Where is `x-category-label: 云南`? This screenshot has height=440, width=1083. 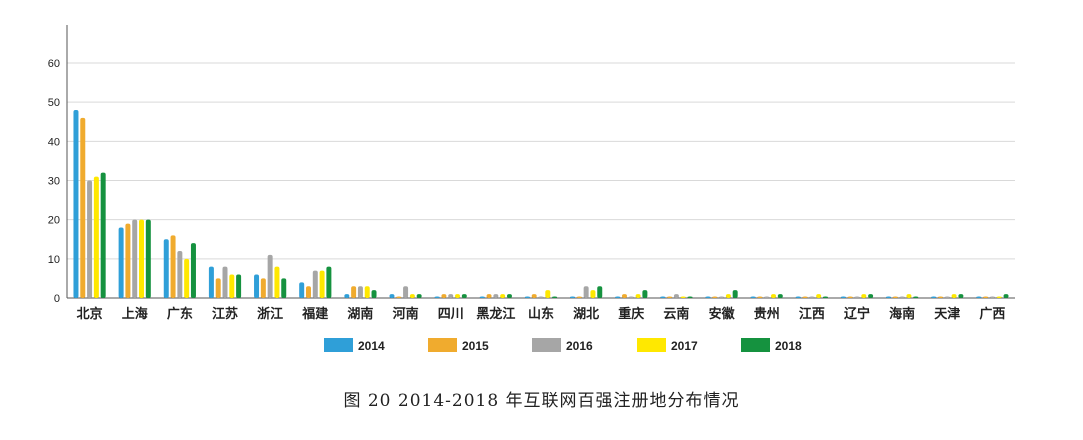
x-category-label: 云南 is located at coordinates (676, 314).